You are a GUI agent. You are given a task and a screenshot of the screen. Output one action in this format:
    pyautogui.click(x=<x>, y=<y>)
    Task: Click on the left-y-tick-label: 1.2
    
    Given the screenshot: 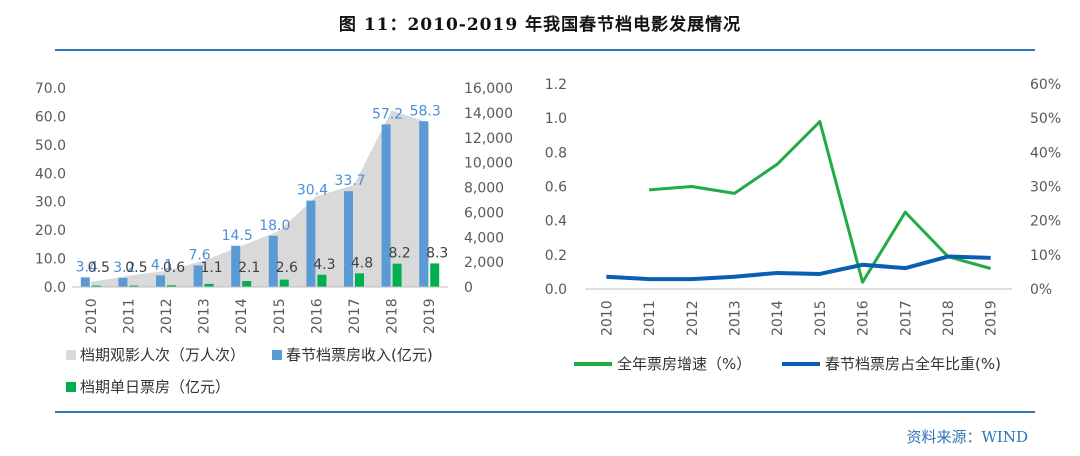 What is the action you would take?
    pyautogui.click(x=556, y=85)
    